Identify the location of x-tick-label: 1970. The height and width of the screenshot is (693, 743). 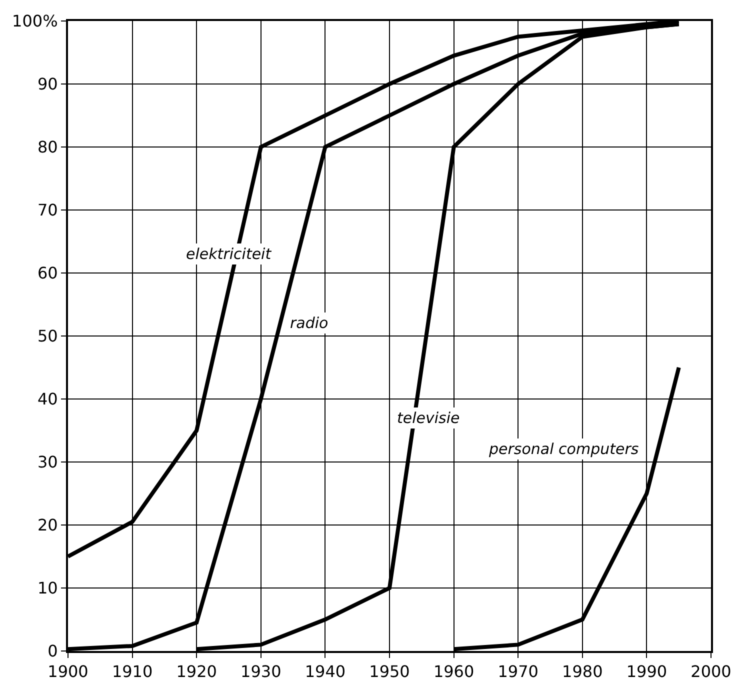
(518, 672).